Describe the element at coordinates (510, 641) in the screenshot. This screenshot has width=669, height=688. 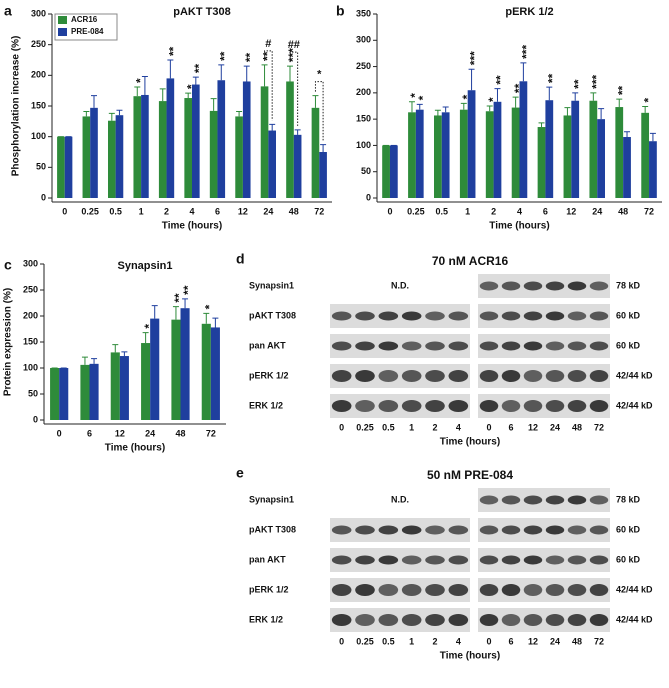
I see `lane-label: 6` at that location.